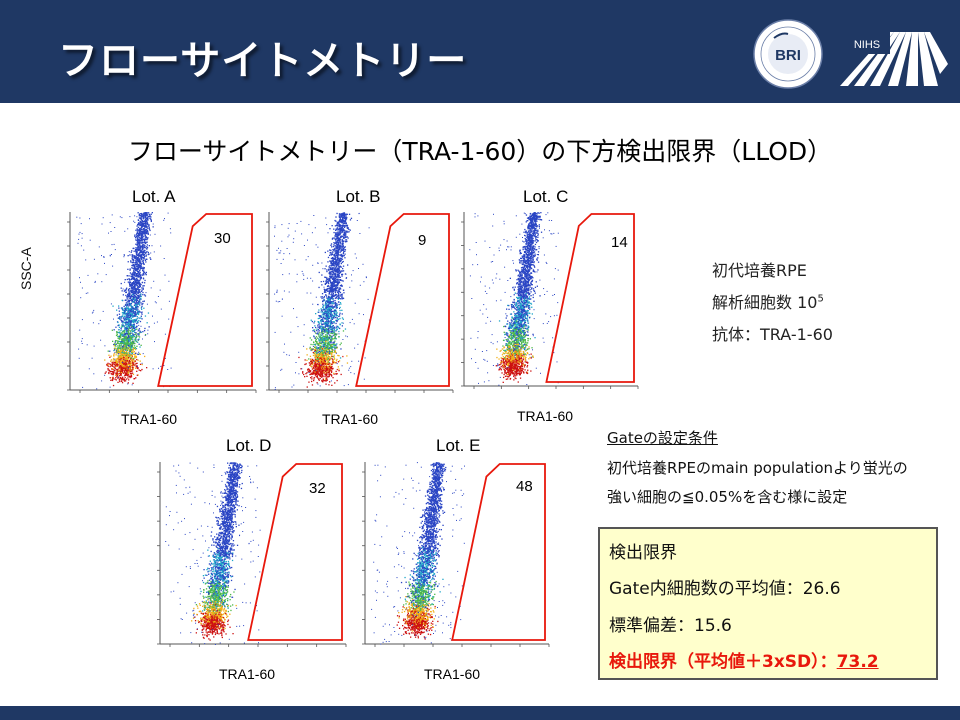  I want to click on header-bar: フローサイトメトリー BRI NIHS, so click(480, 51).